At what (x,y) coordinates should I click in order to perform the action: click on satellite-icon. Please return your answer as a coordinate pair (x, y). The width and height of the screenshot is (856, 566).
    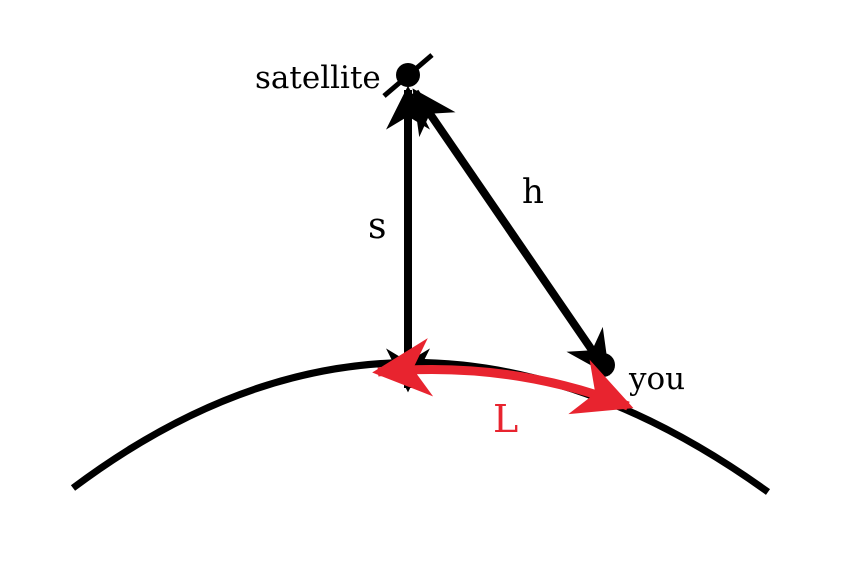
    Looking at the image, I should click on (408, 75).